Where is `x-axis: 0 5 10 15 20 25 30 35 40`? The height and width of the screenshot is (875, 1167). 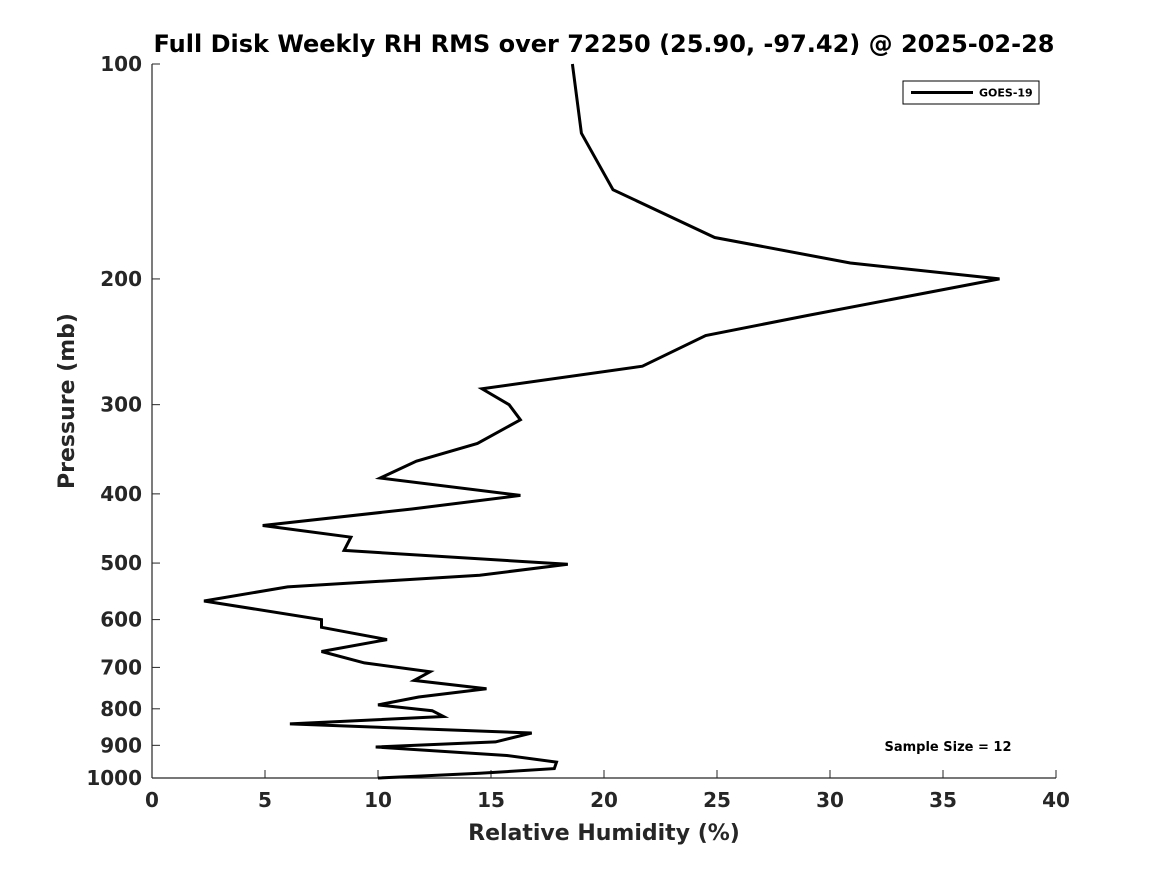
x-axis: 0 5 10 15 20 25 30 35 40 is located at coordinates (607, 791).